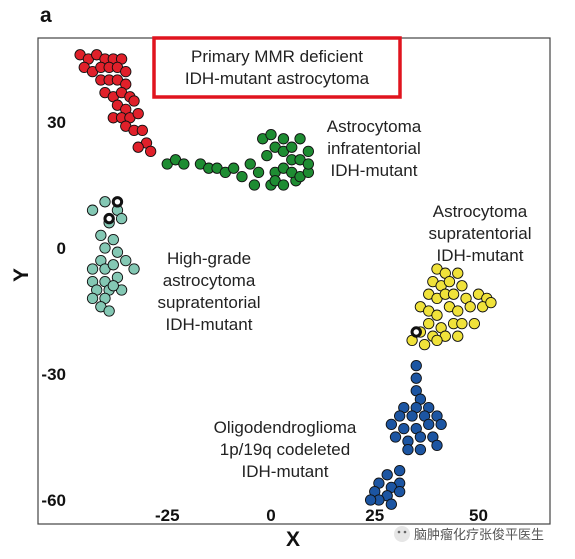 Image resolution: width=575 pixels, height=559 pixels. Describe the element at coordinates (405, 532) in the screenshot. I see `wechat-icon-eye-right` at that location.